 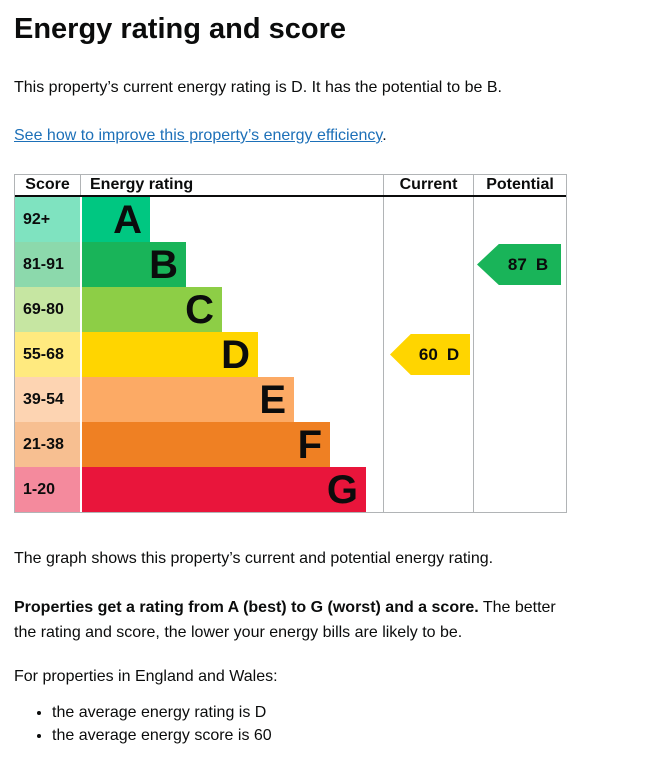 What do you see at coordinates (517, 264) in the screenshot?
I see `potential-score: 87` at bounding box center [517, 264].